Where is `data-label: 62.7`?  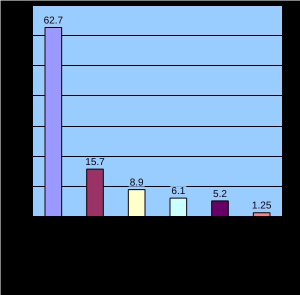 data-label: 62.7 is located at coordinates (54, 21).